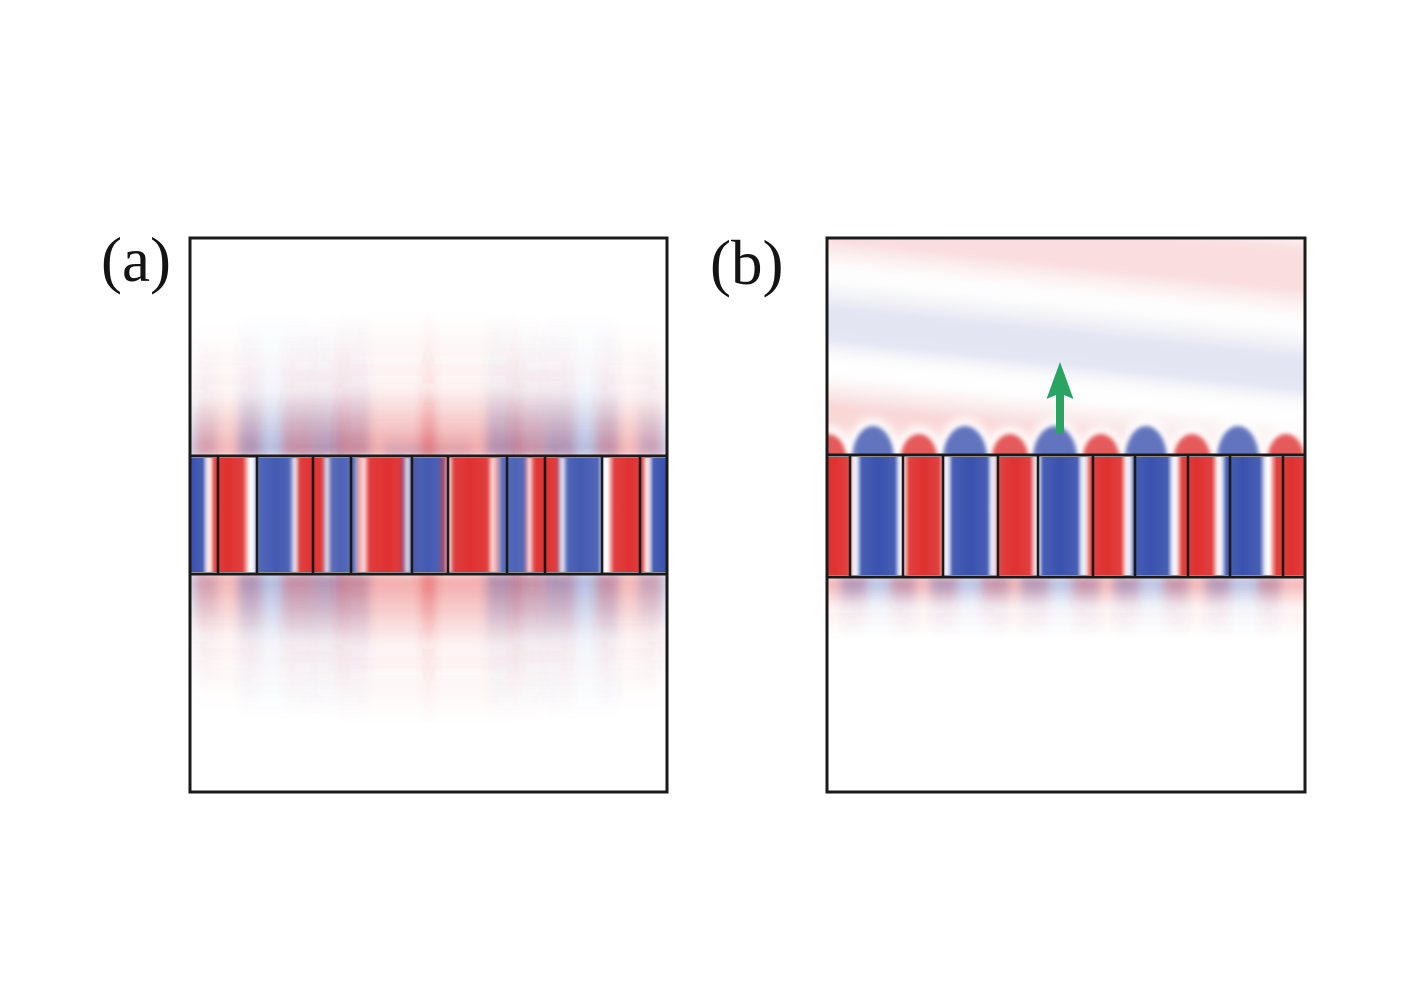  I want to click on panel-a-label: (a), so click(136, 260).